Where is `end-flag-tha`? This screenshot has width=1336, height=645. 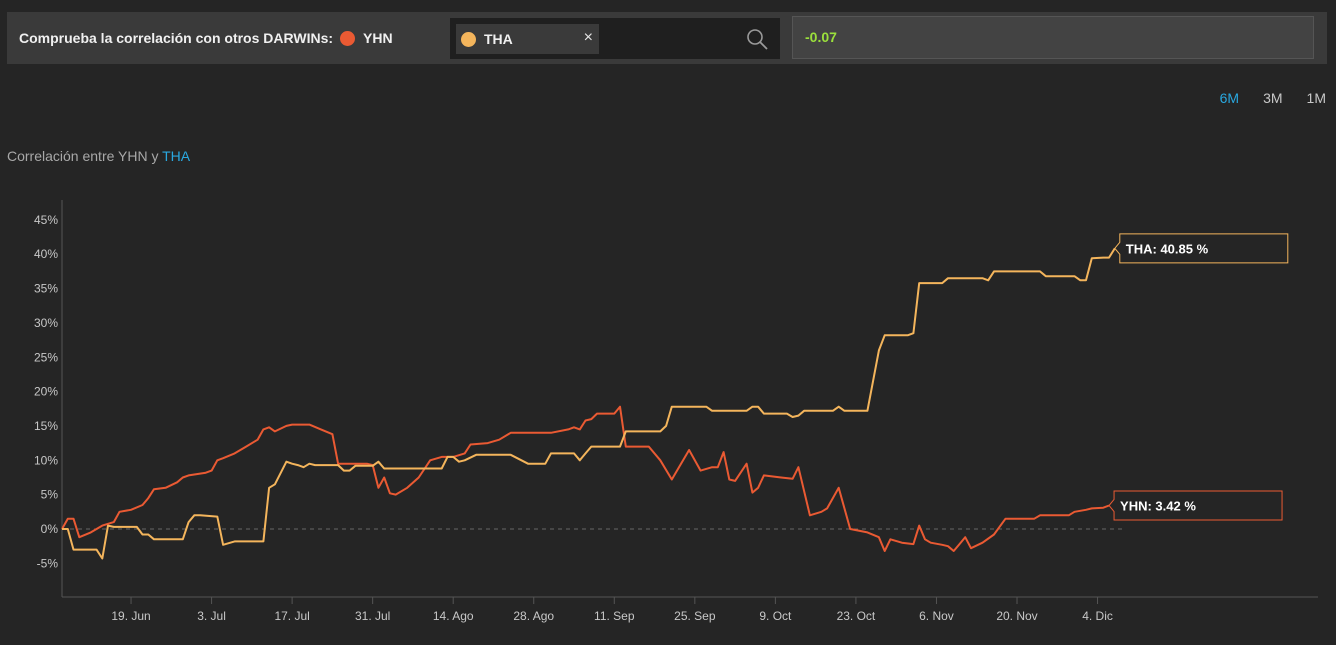 end-flag-tha is located at coordinates (1201, 248).